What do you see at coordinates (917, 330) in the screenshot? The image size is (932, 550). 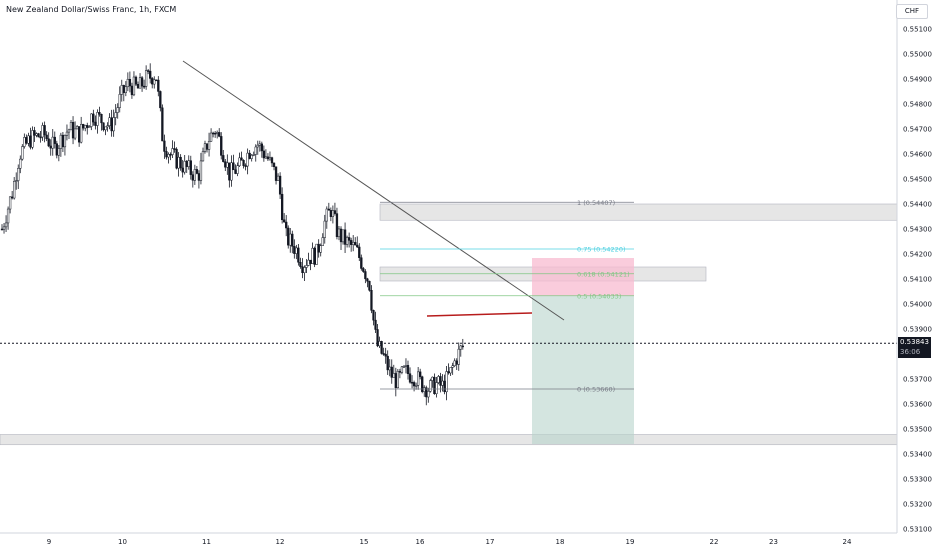 I see `price-tick-label: 0.53900` at bounding box center [917, 330].